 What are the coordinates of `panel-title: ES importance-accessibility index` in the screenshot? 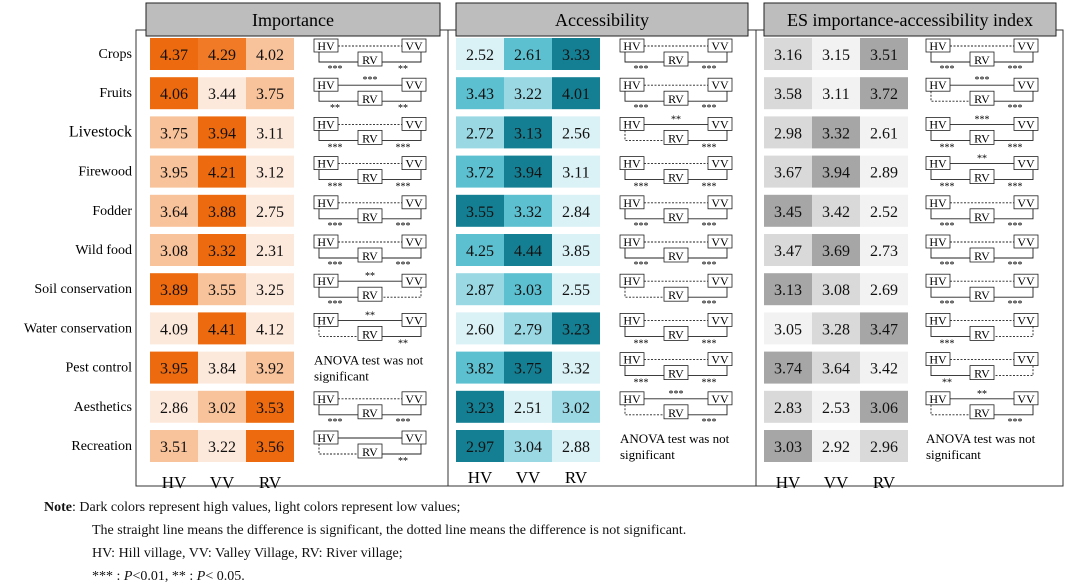 It's located at (910, 20).